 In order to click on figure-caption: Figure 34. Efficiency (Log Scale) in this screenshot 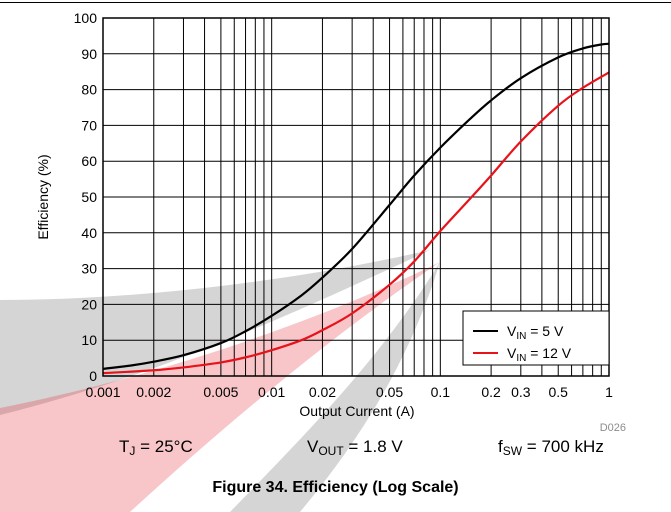, I will do `click(335, 487)`.